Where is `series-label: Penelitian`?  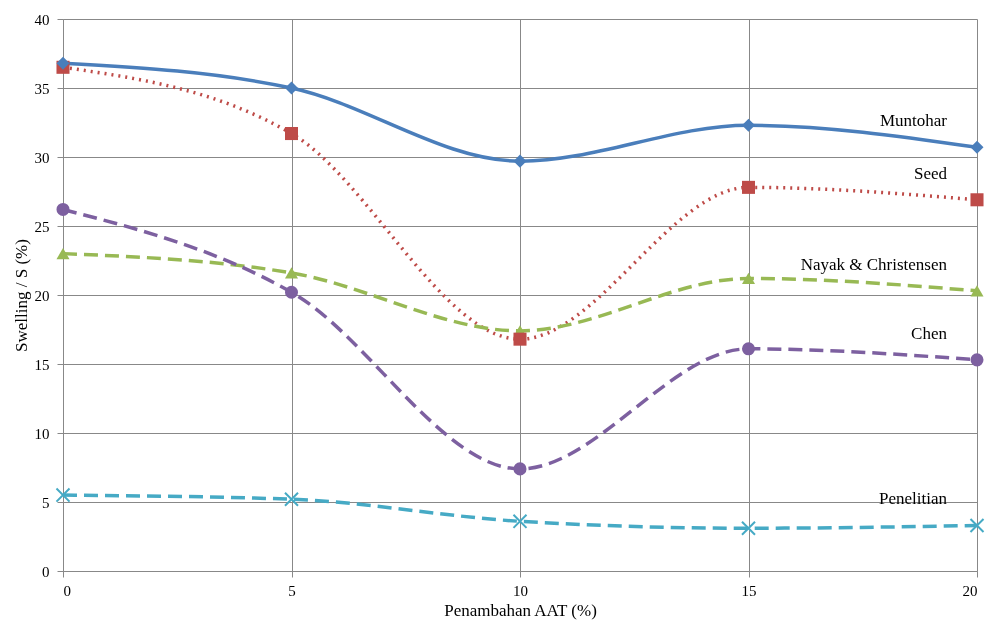
series-label: Penelitian is located at coordinates (913, 499).